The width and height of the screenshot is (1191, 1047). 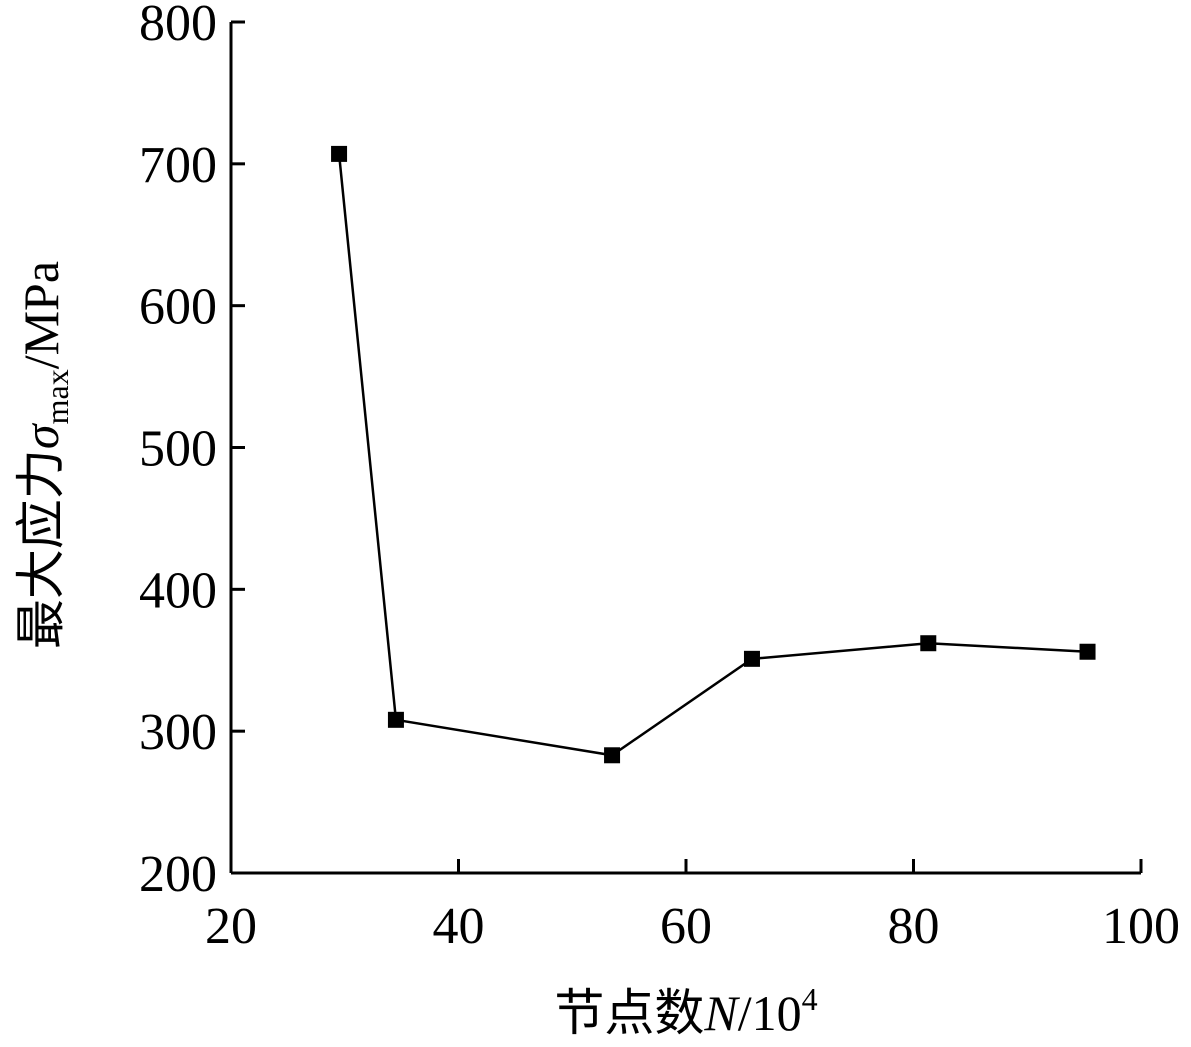 I want to click on x-tick-label: 60, so click(x=686, y=926).